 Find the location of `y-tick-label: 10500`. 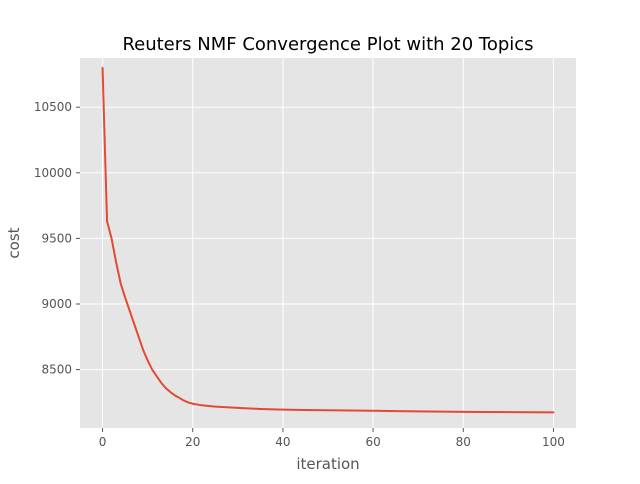

y-tick-label: 10500 is located at coordinates (53, 107).